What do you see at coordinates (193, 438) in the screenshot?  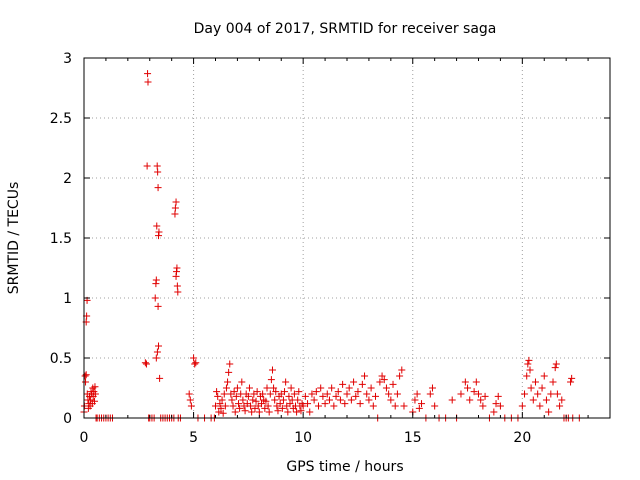 I see `x-tick-label: 5` at bounding box center [193, 438].